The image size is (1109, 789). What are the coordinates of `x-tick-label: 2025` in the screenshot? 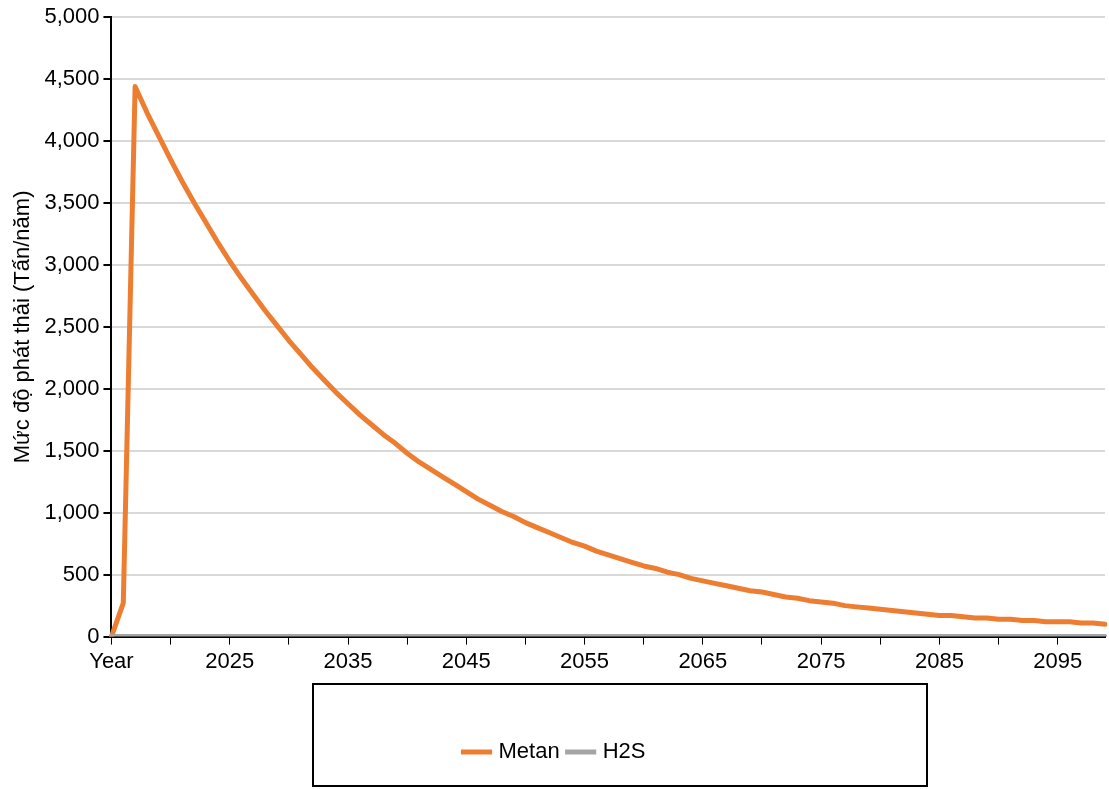 It's located at (230, 660).